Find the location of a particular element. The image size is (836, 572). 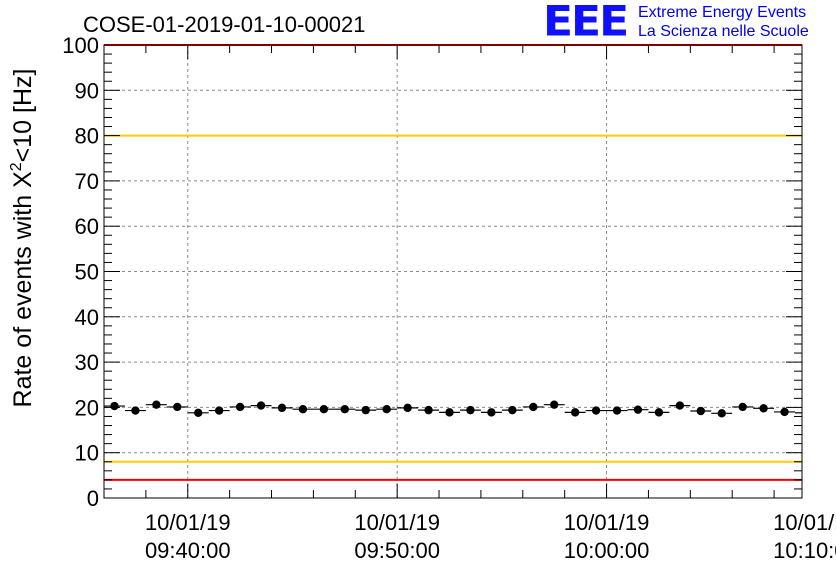

y-tick-label: 0 is located at coordinates (93, 498).